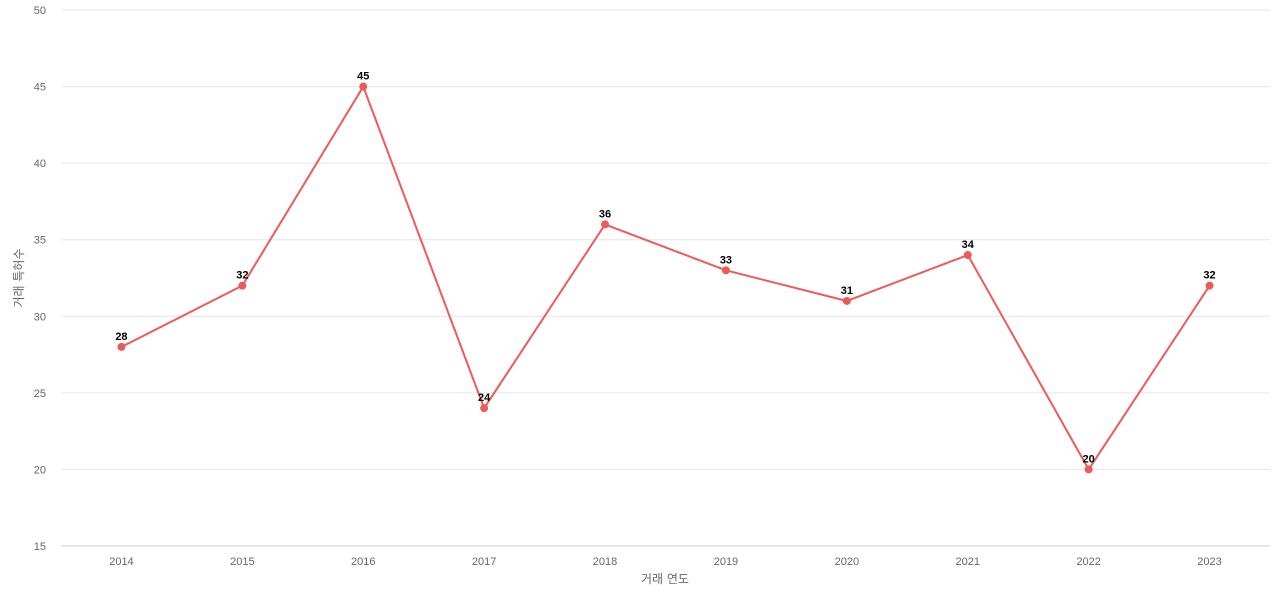  I want to click on data-label: 34, so click(968, 245).